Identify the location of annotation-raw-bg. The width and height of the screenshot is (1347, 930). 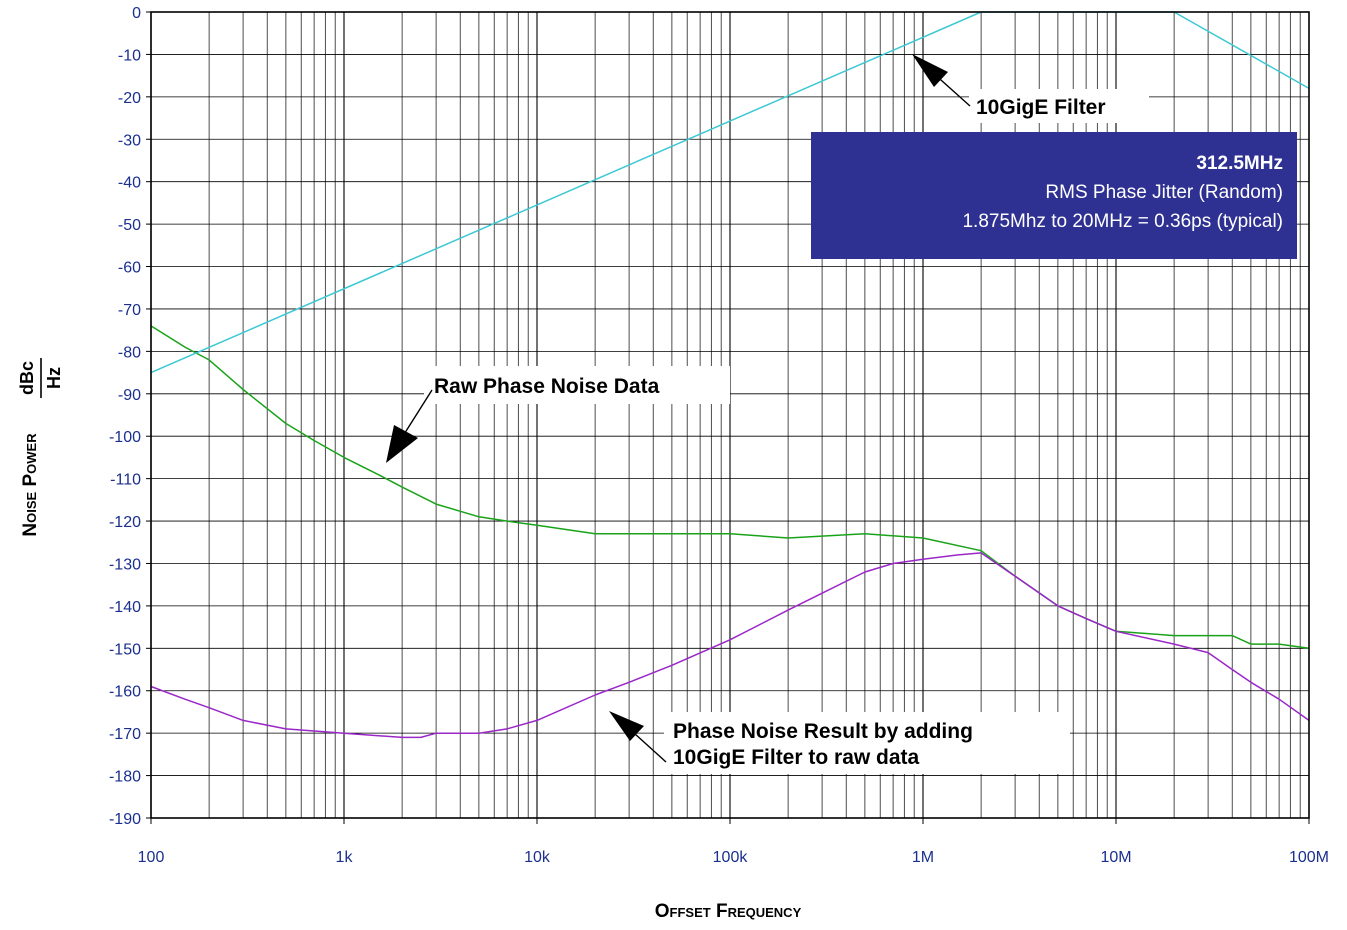
(577, 385).